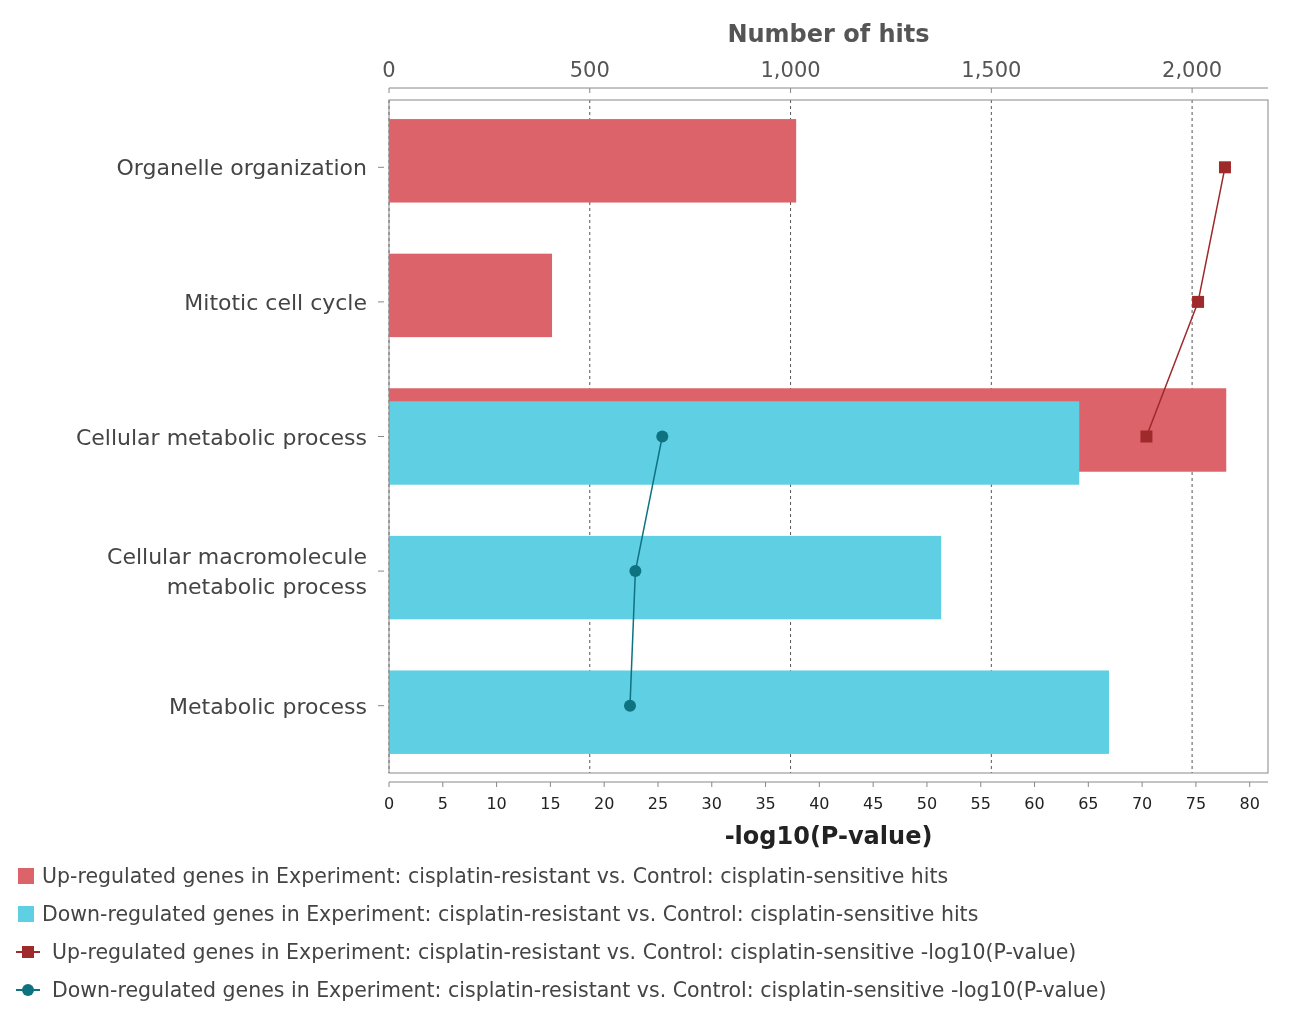  I want to click on legend-label: Up-regulated genes in Experiment: cisplatin-resistant vs. Control: cisplatin-sensitive hits, so click(495, 876).